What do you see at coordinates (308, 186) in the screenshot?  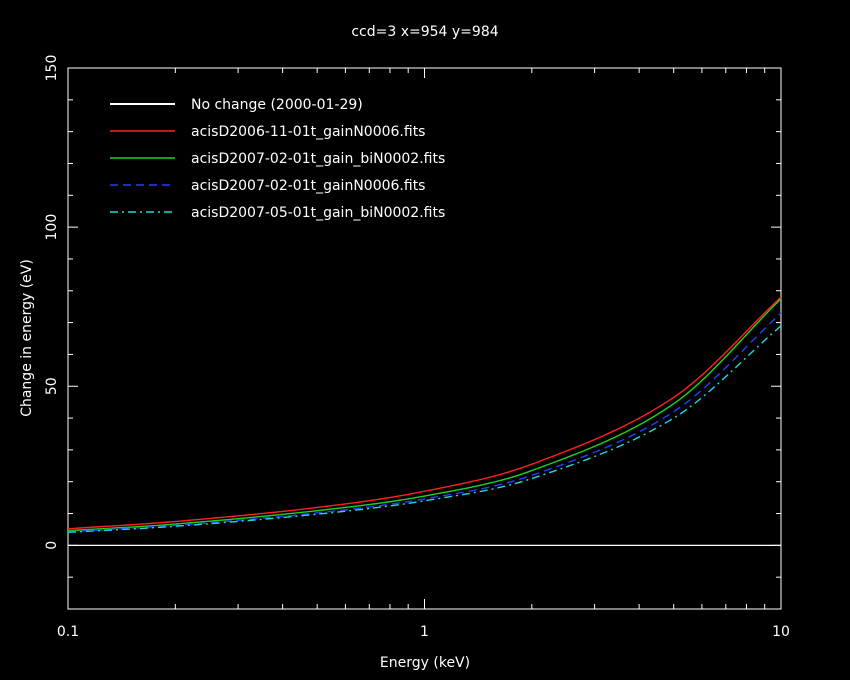 I see `legend-label-4: acisD2007-02-01t_gainN0006.fits` at bounding box center [308, 186].